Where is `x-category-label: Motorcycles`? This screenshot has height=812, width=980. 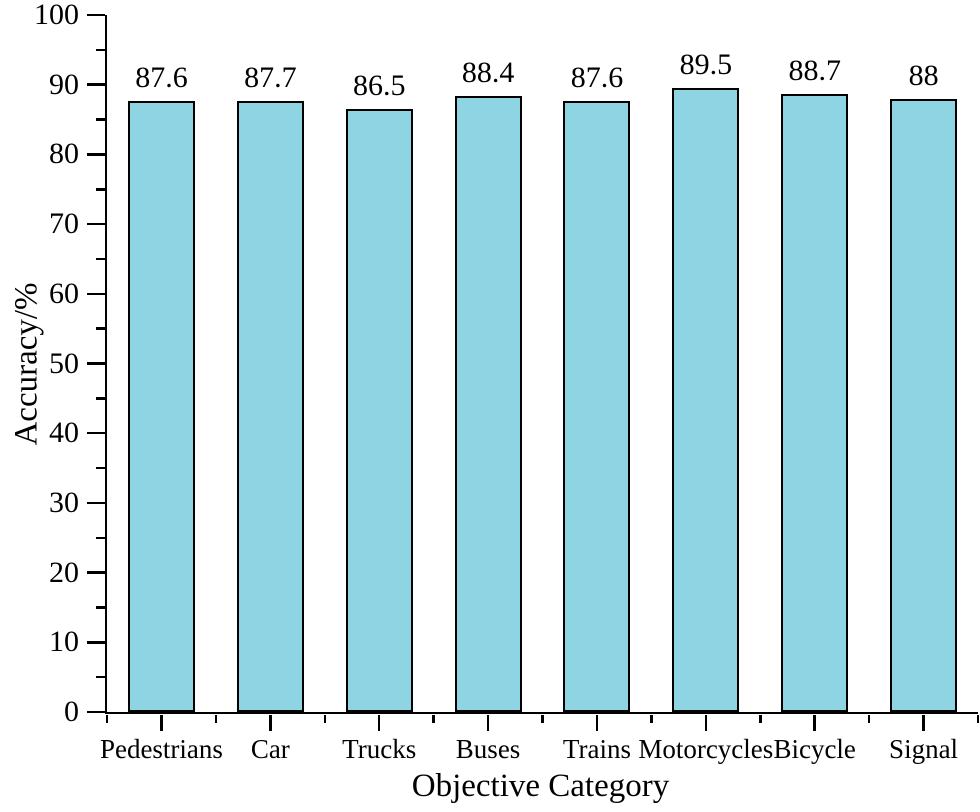 x-category-label: Motorcycles is located at coordinates (706, 749).